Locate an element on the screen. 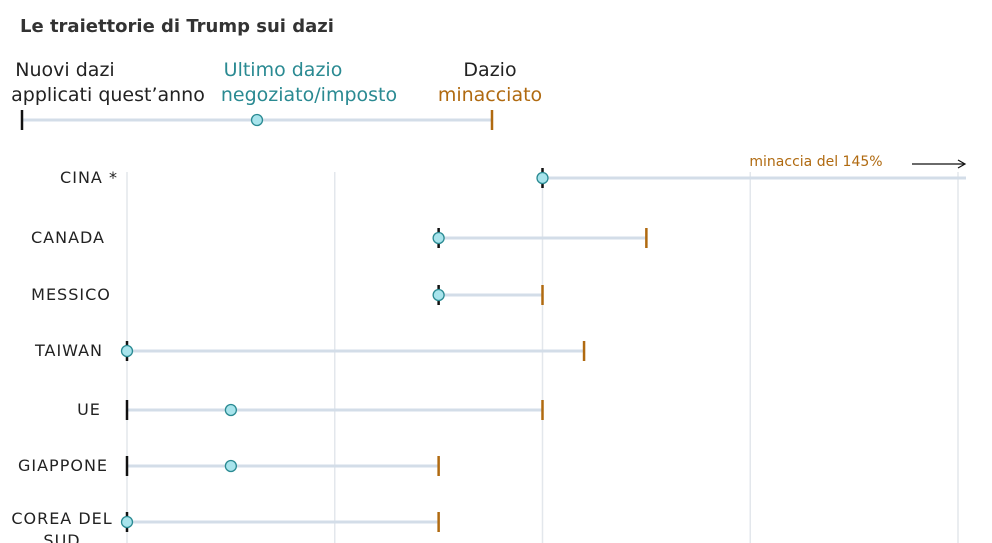 Image resolution: width=992 pixels, height=543 pixels. category-label: UE is located at coordinates (89, 409).